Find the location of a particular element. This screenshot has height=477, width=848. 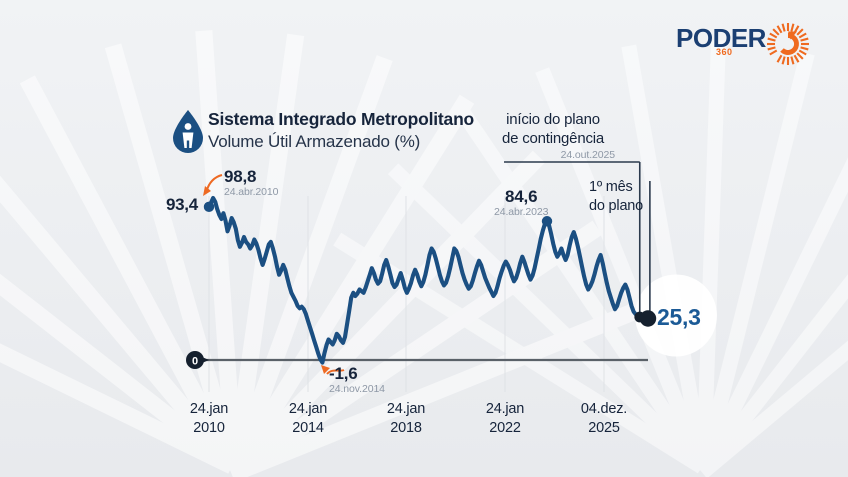

label-min-2014: -1,6 24.nov.2014 is located at coordinates (357, 379).